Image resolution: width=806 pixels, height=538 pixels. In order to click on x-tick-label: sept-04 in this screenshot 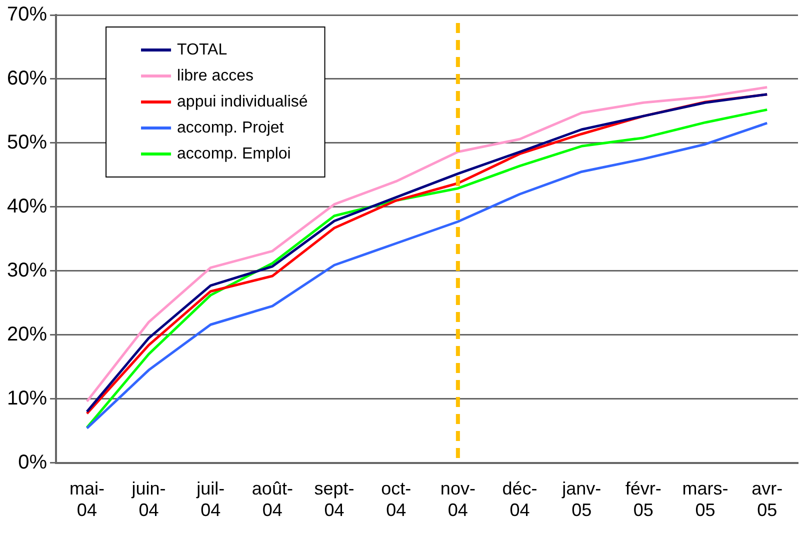, I will do `click(334, 499)`.